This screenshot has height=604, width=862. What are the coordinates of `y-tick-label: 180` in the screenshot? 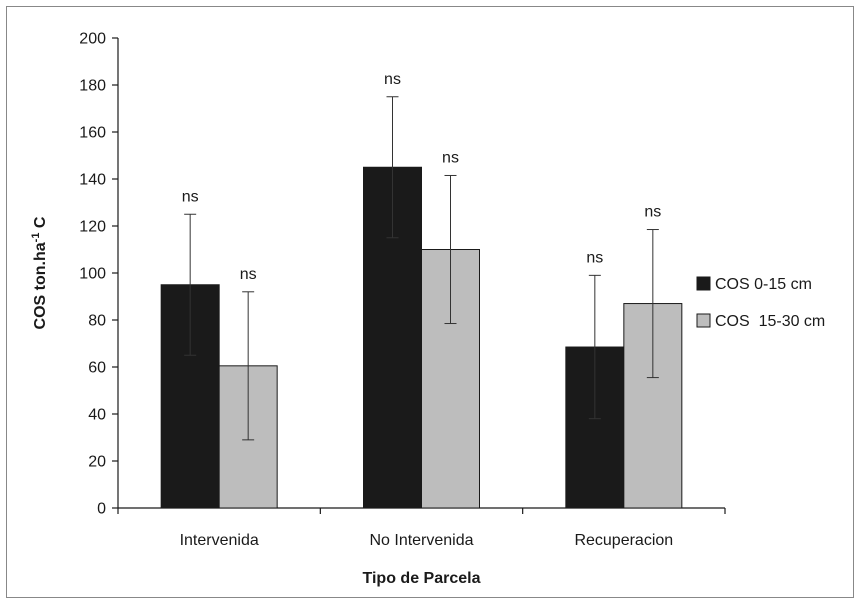 It's located at (92, 86).